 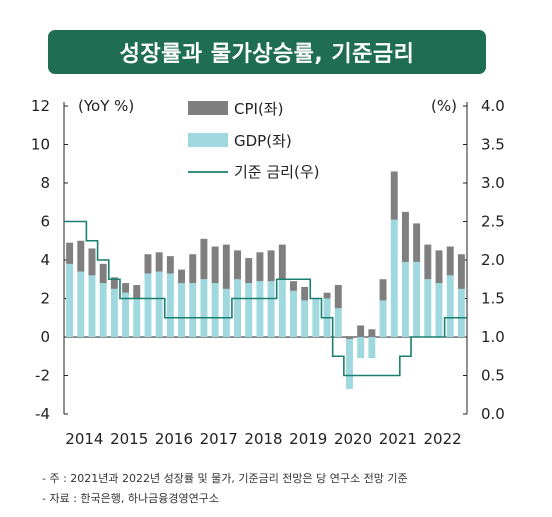 I want to click on note-line-2: - 자료 : 한국은행, 하나금융경영연구소, so click(x=130, y=498).